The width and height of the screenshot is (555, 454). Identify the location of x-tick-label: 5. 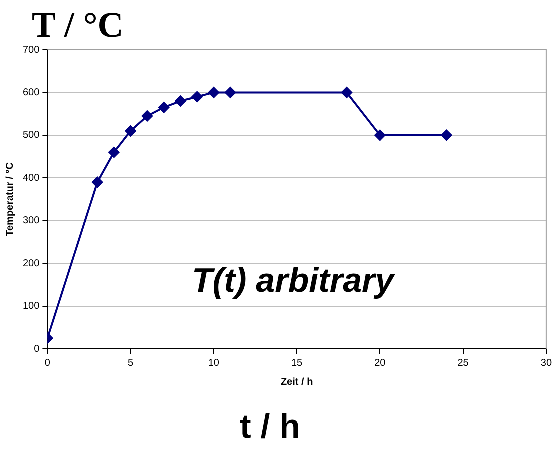
(131, 363).